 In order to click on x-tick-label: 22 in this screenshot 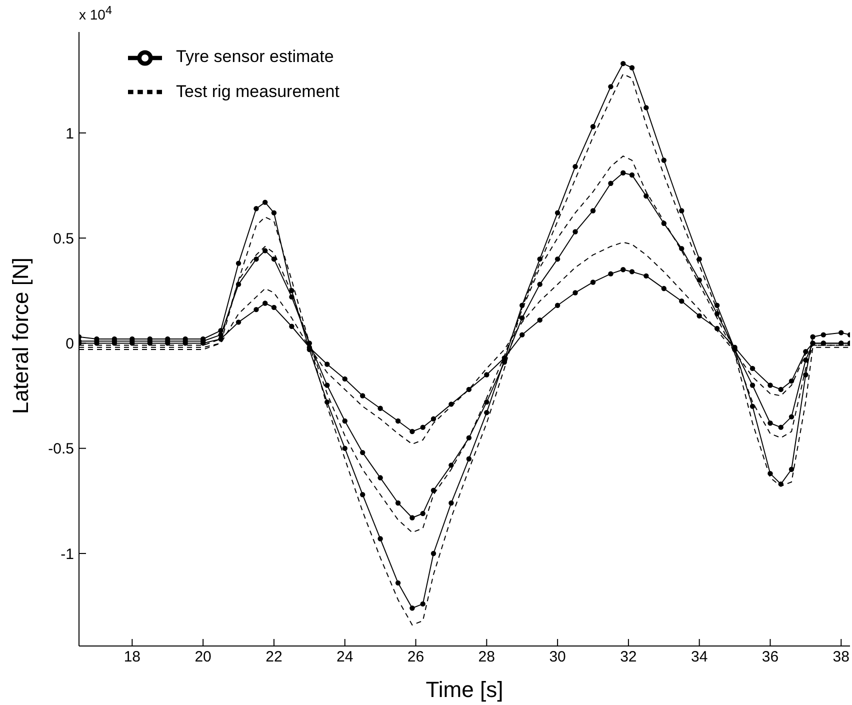, I will do `click(274, 657)`.